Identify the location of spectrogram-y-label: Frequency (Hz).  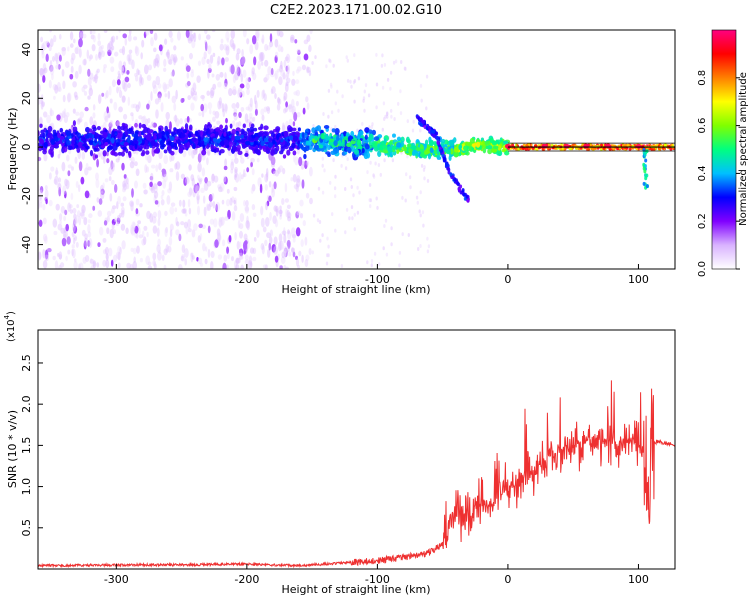
(12, 149).